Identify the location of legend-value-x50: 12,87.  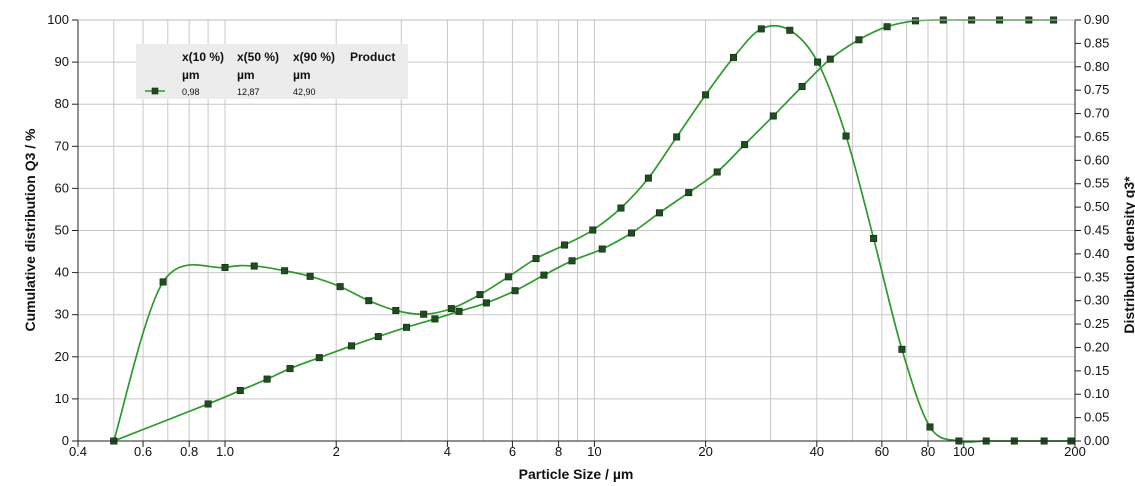
(248, 92).